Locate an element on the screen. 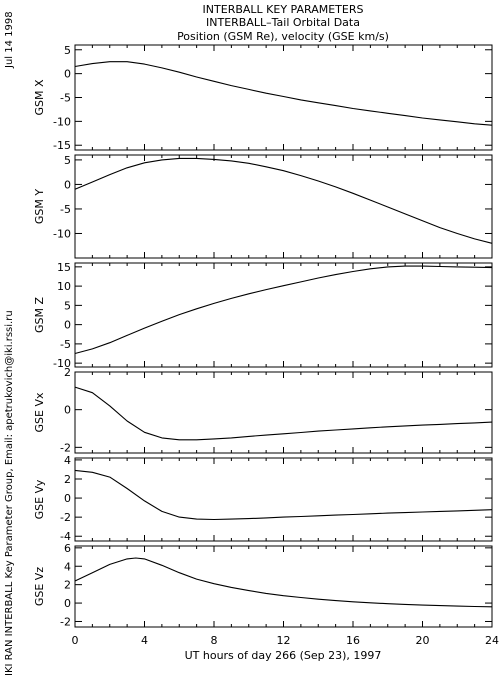  panel: 15 10 5 0 -5 -10 GSM Z is located at coordinates (263, 315).